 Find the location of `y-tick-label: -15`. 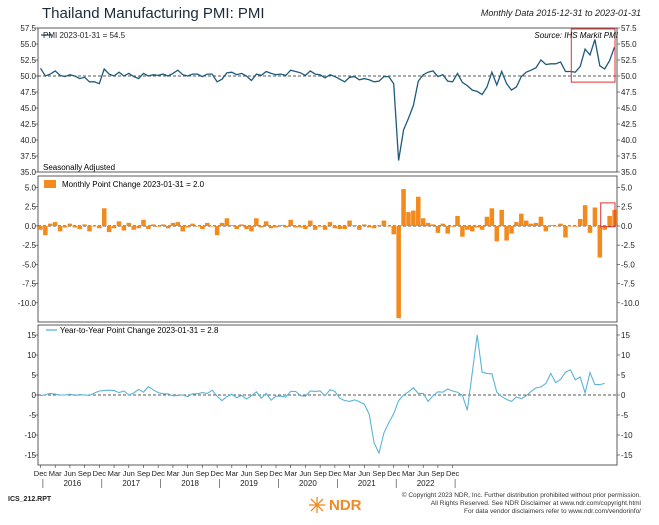

y-tick-label: -15 is located at coordinates (30, 455).